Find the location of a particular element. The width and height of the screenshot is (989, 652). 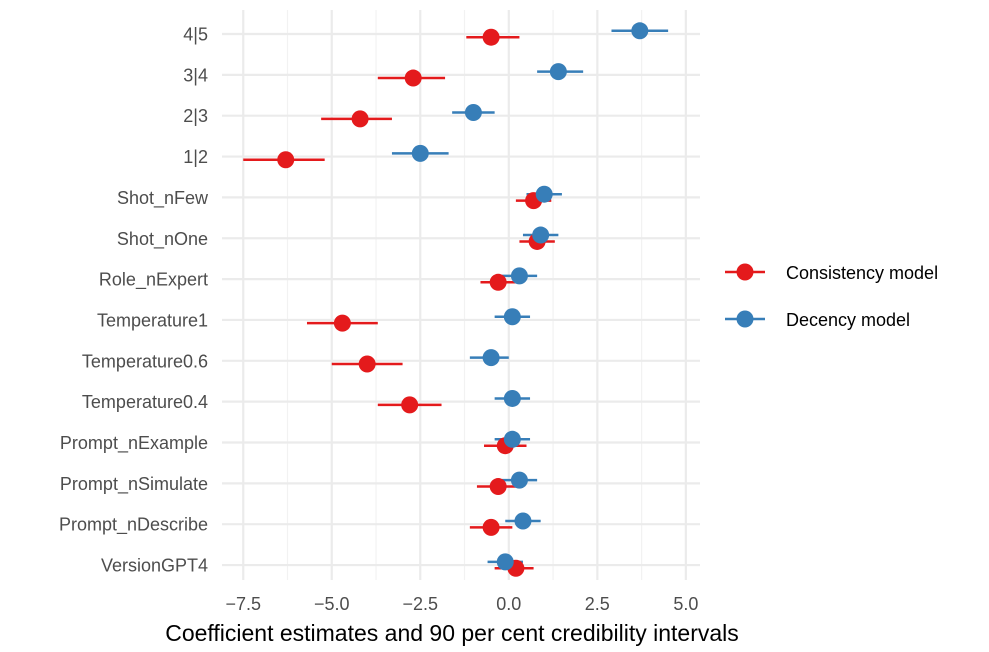

y-tick-label: 2|3 is located at coordinates (195, 116).